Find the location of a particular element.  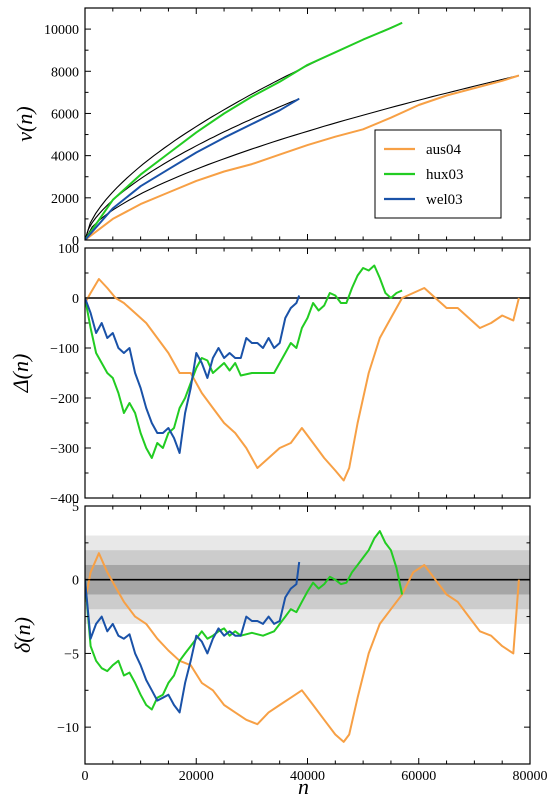

y-tick-label: 5 is located at coordinates (75, 507).